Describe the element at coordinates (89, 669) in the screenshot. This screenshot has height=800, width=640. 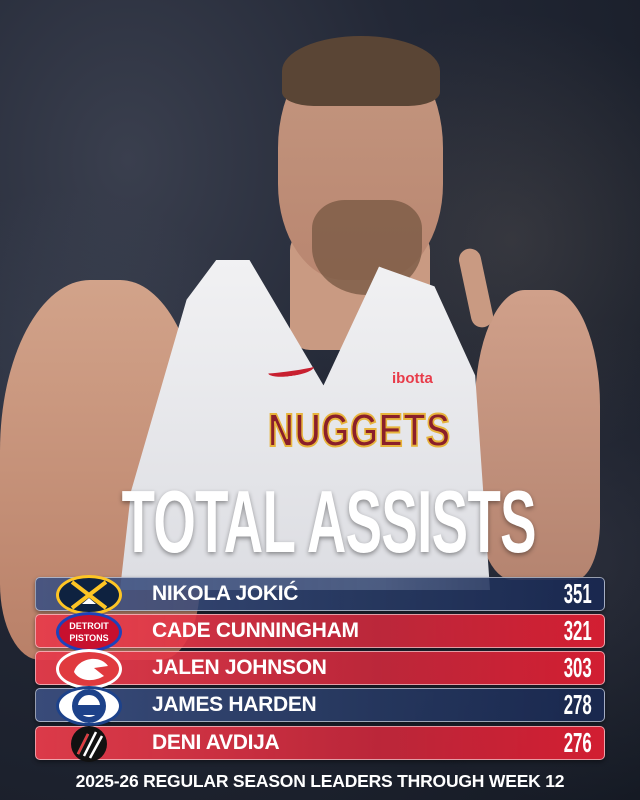
I see `atlanta-hawks-logo-icon` at that location.